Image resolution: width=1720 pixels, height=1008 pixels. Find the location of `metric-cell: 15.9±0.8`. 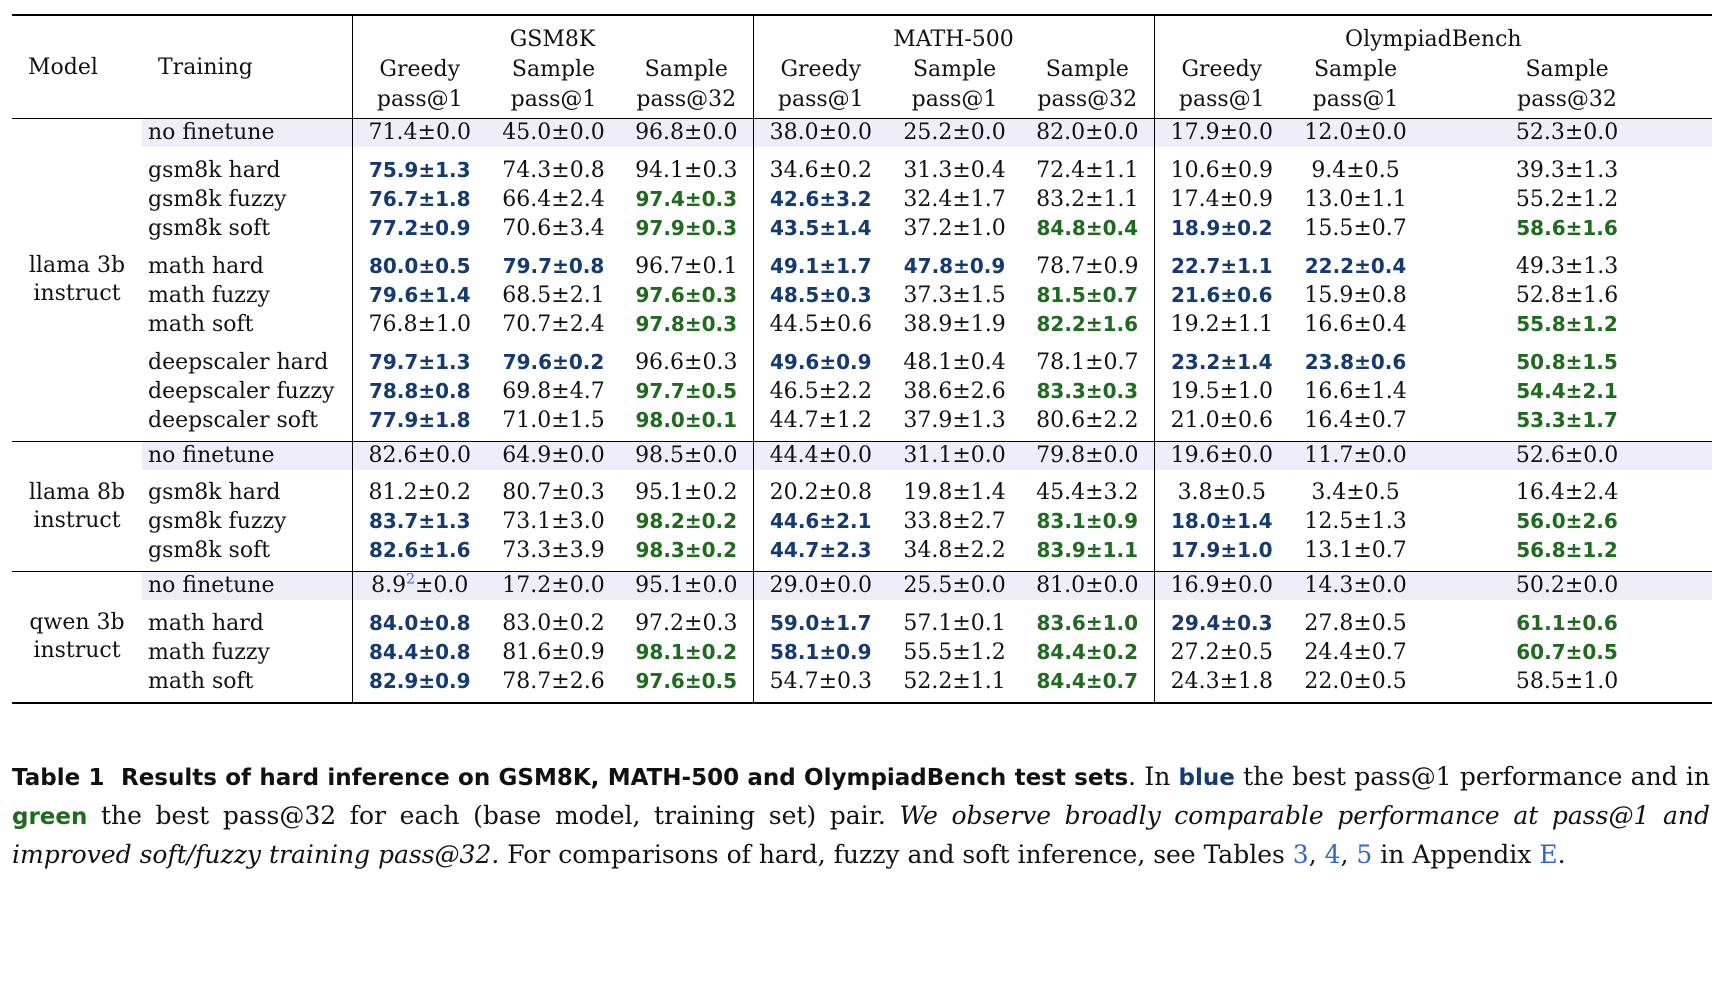

metric-cell: 15.9±0.8 is located at coordinates (1355, 295).